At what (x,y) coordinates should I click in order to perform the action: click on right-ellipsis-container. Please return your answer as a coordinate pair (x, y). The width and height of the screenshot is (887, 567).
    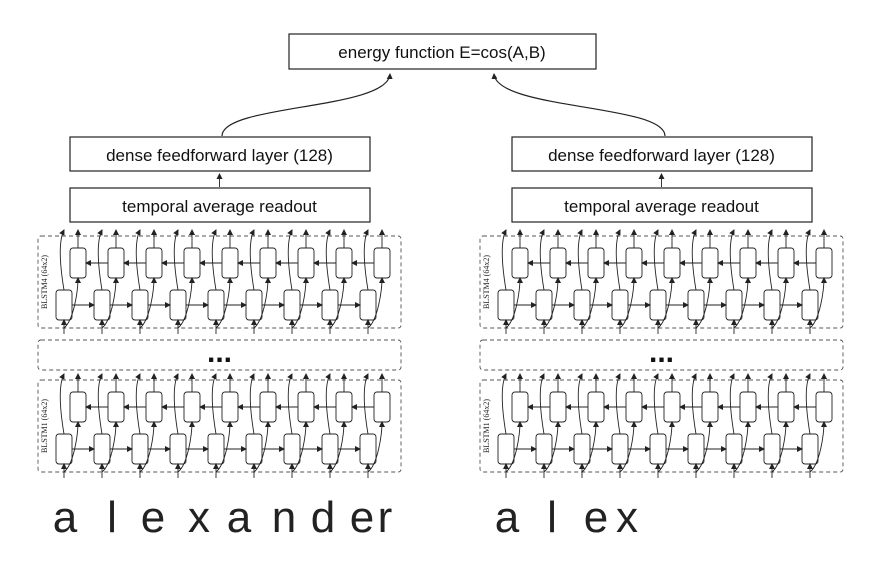
    Looking at the image, I should click on (661, 355).